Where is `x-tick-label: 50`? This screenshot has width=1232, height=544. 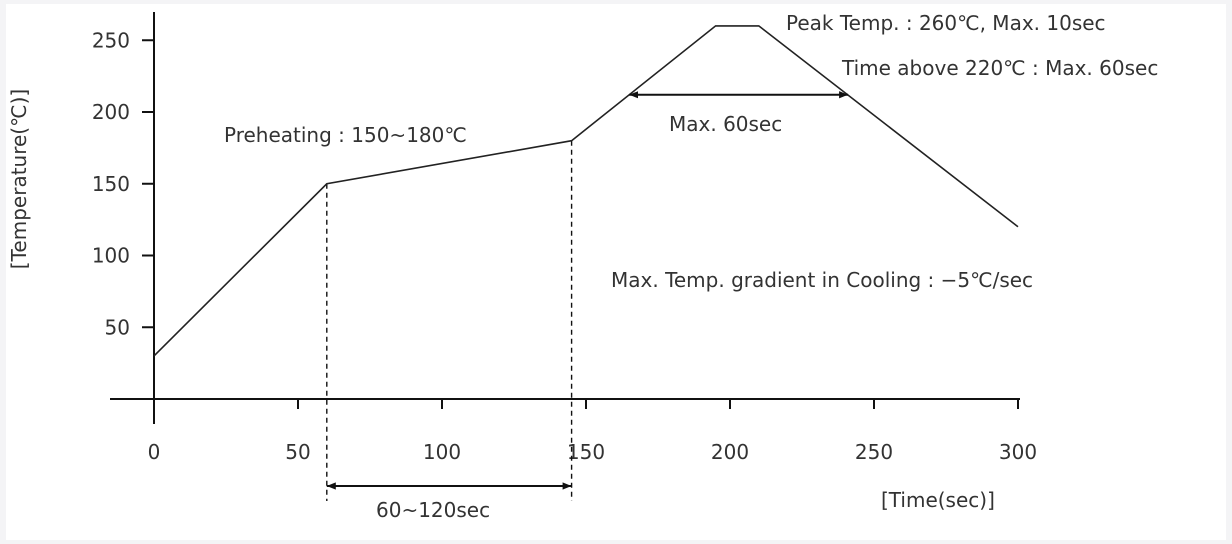
x-tick-label: 50 is located at coordinates (297, 452).